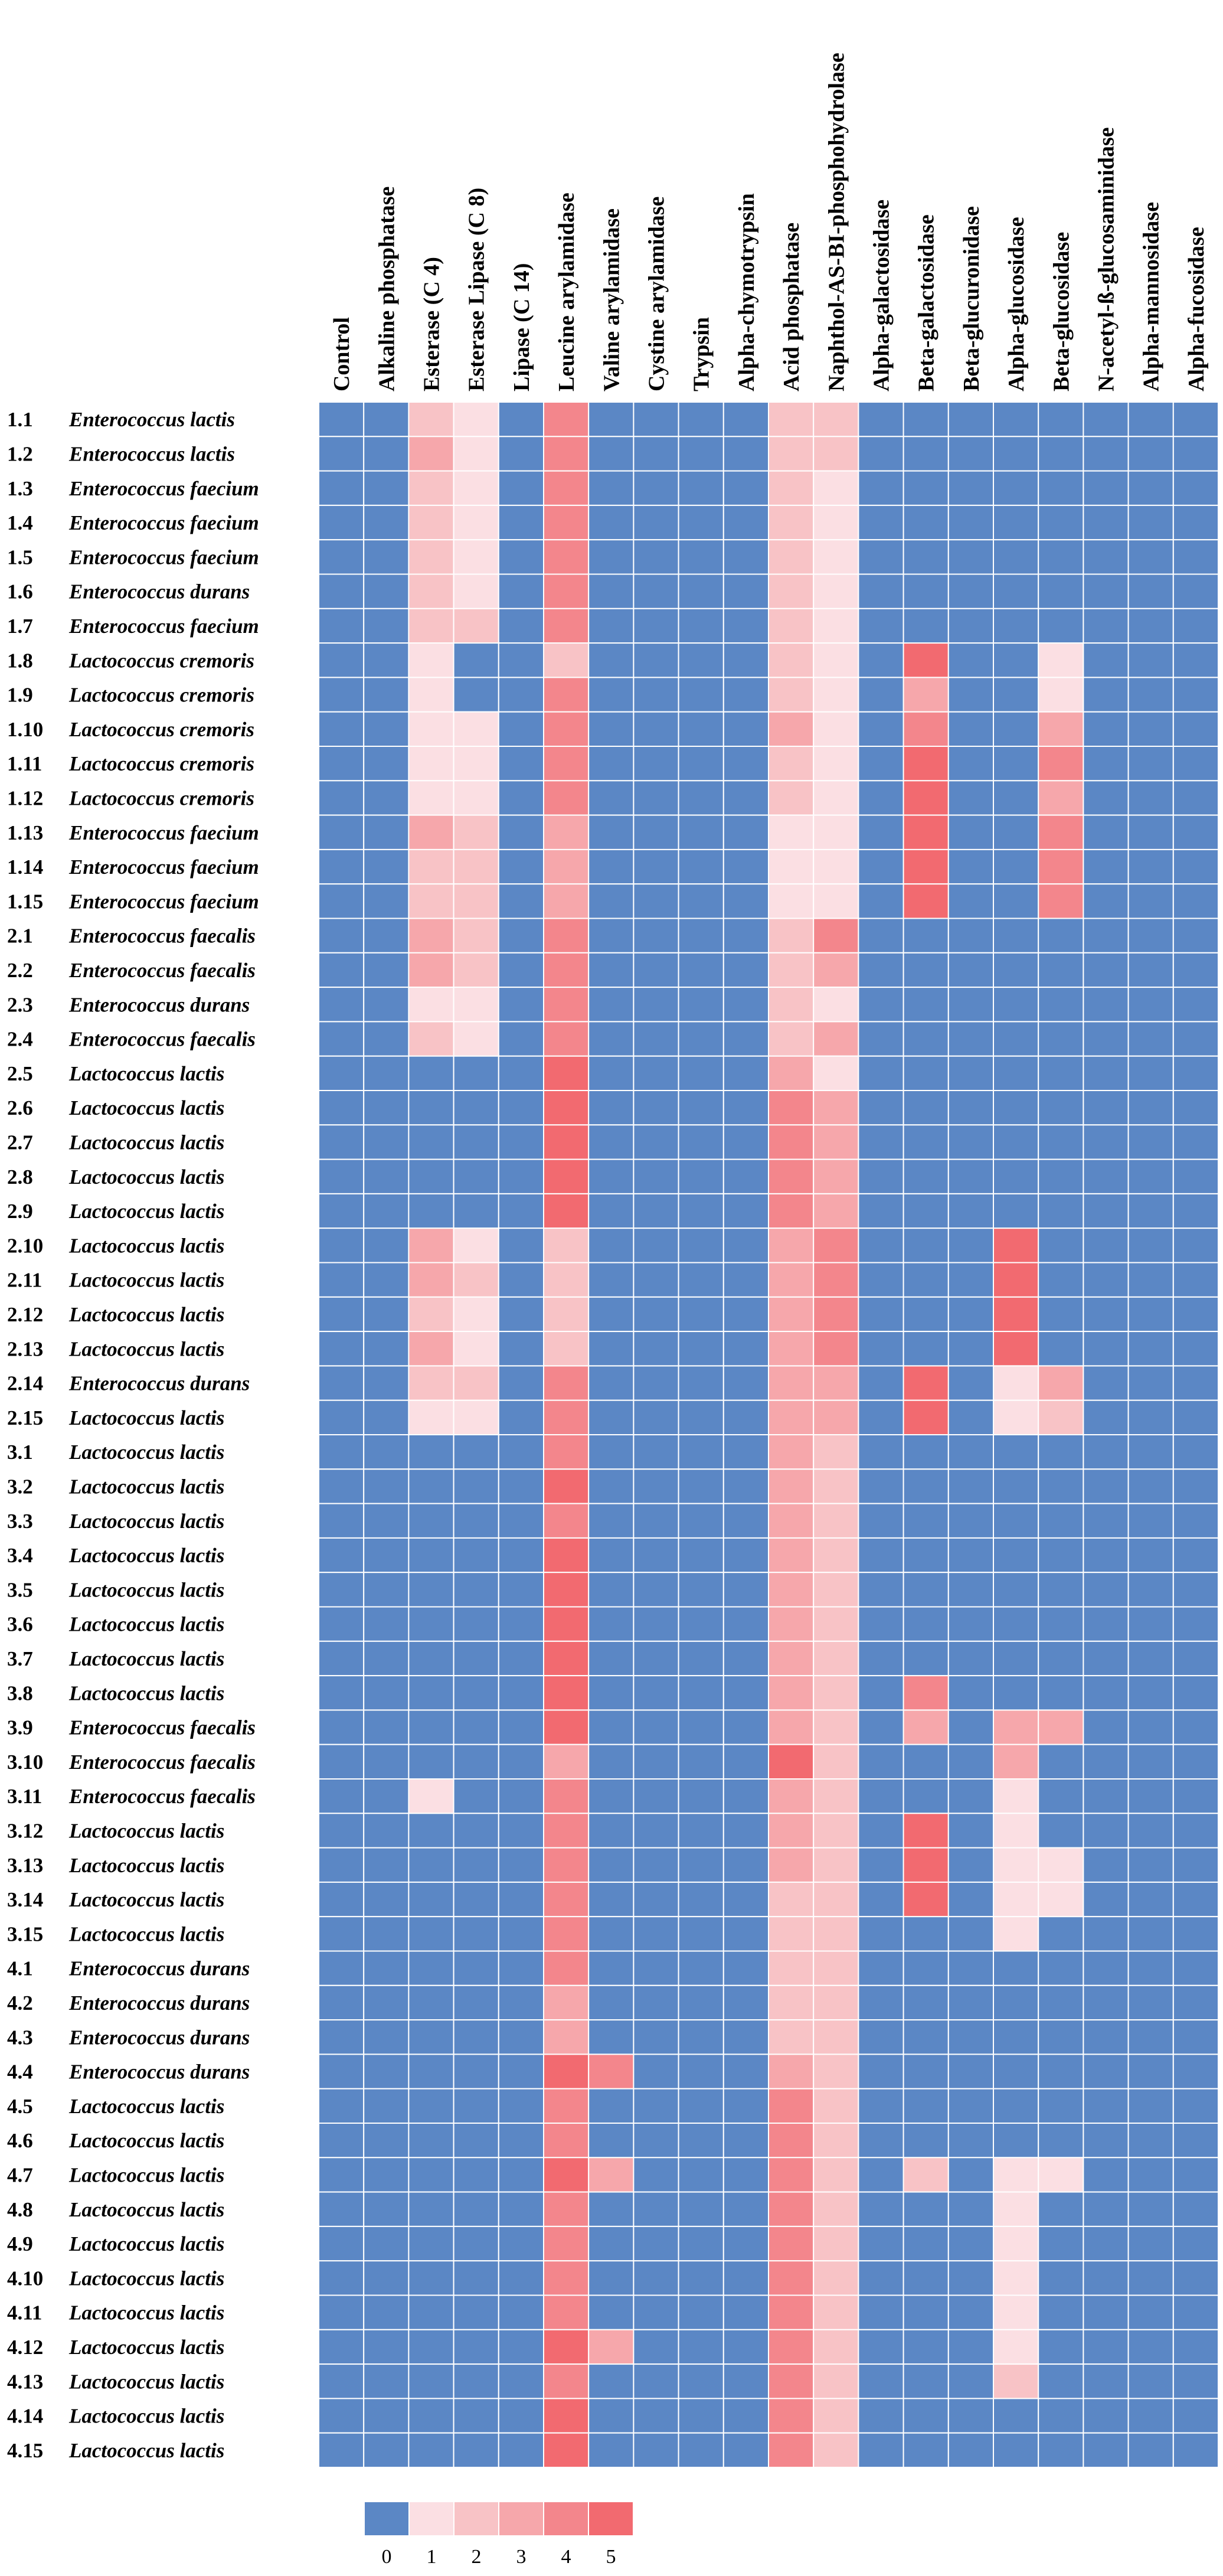 Image resolution: width=1223 pixels, height=2576 pixels. Describe the element at coordinates (20, 2003) in the screenshot. I see `row-id-label: 4.2` at that location.